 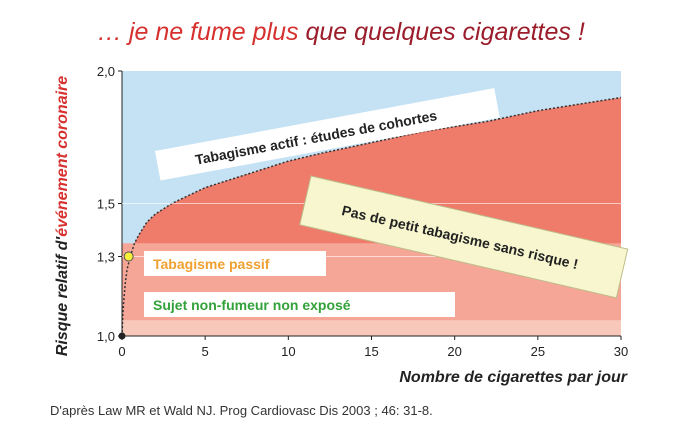 I want to click on x-tick-label: 25, so click(x=538, y=351).